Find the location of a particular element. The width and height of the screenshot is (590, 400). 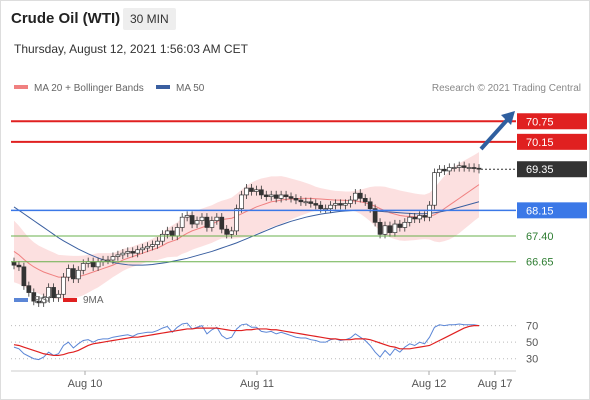

x-tick-label: Aug 17 is located at coordinates (495, 384).